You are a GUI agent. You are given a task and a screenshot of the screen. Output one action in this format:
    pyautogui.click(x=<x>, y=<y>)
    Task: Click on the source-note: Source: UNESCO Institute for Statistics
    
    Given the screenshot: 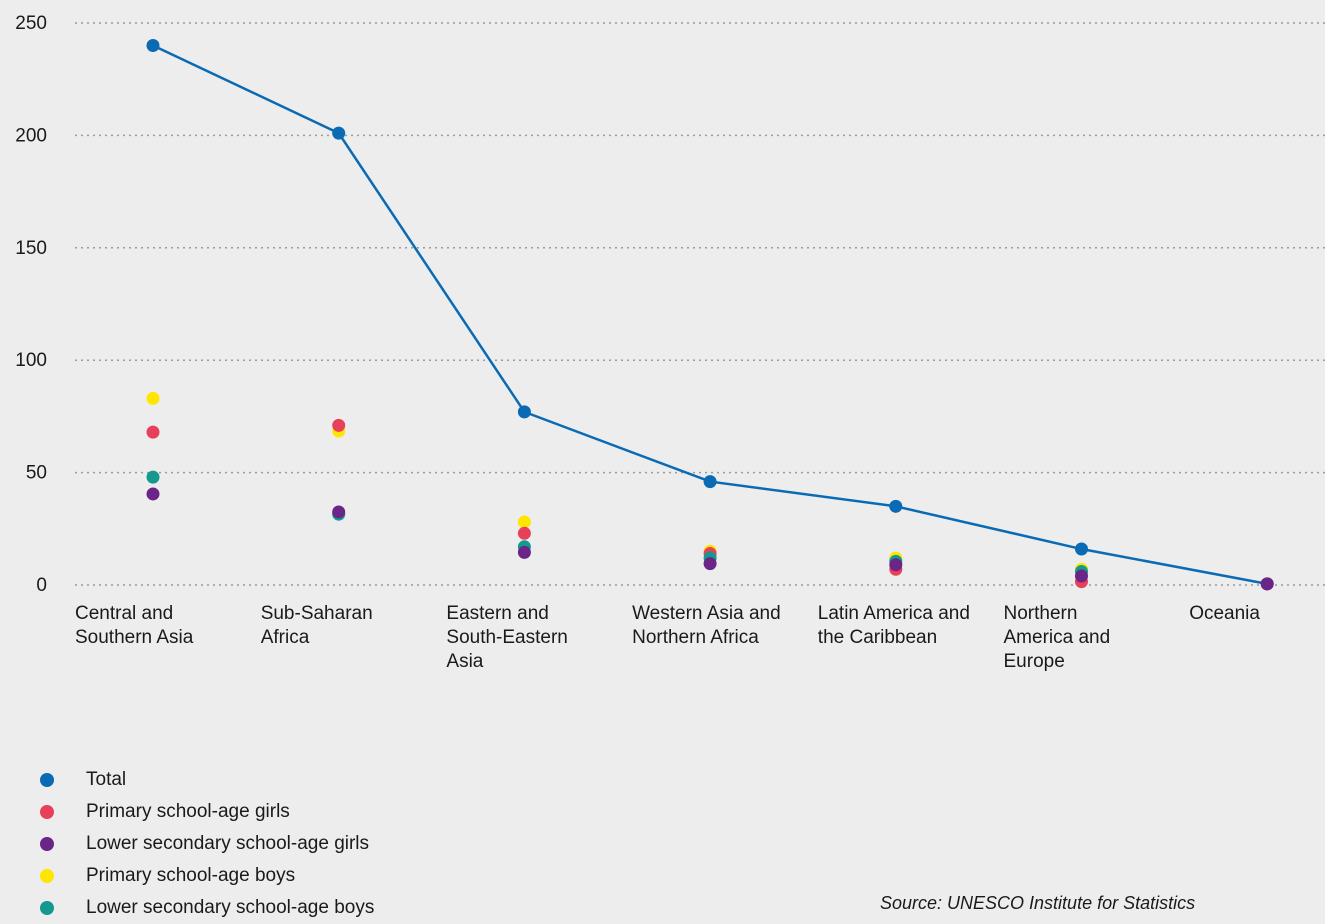 What is the action you would take?
    pyautogui.click(x=1038, y=903)
    